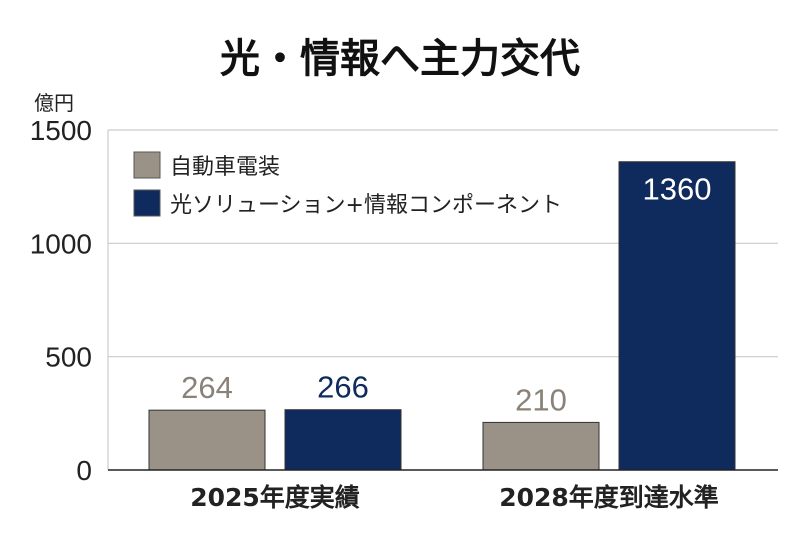 The width and height of the screenshot is (800, 536). I want to click on bar-value-label: 210, so click(541, 399).